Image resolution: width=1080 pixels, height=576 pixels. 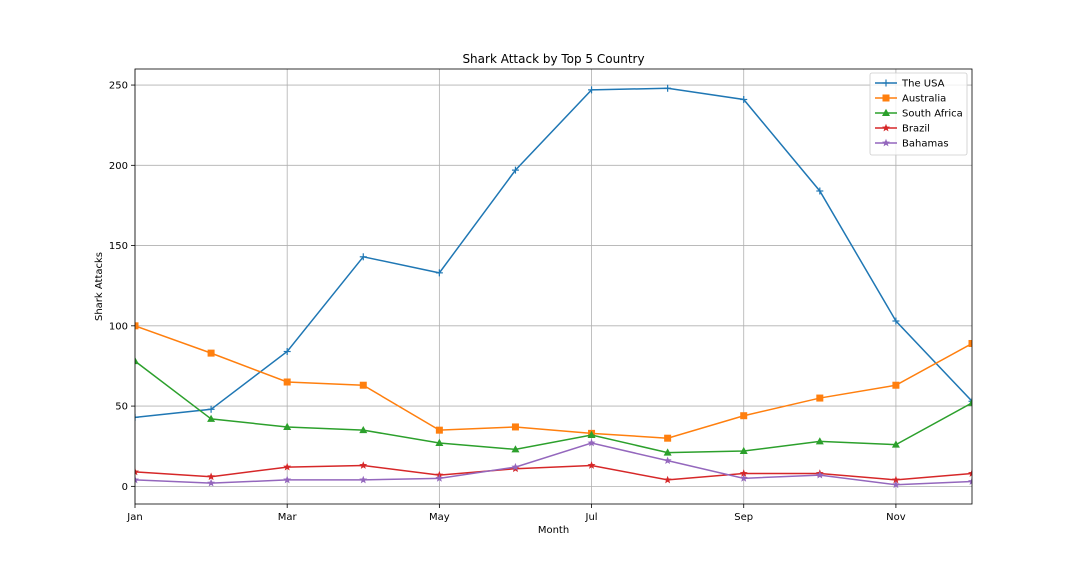 I want to click on y-axis-label: Shark Attacks, so click(x=99, y=286).